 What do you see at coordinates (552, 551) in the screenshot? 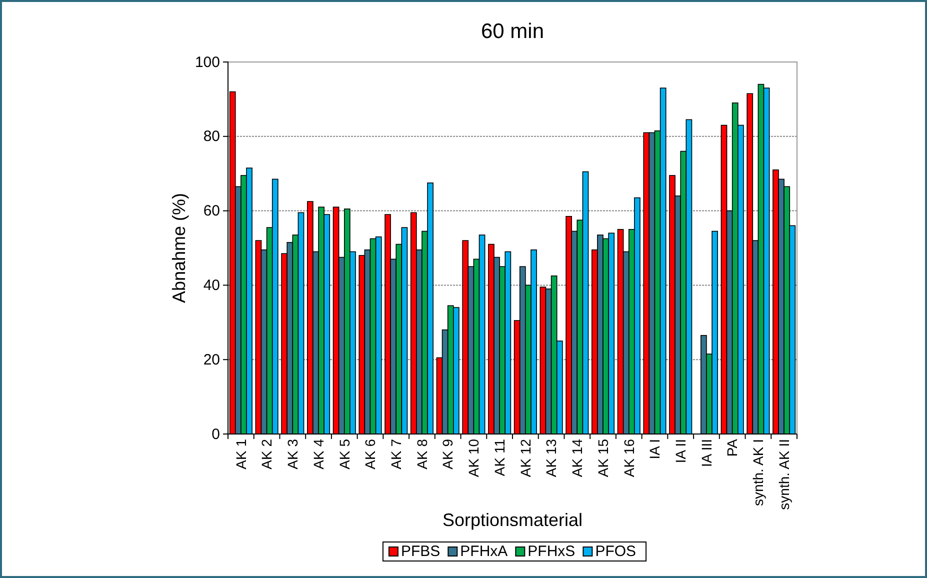
I see `legend-label: PFHxS` at bounding box center [552, 551].